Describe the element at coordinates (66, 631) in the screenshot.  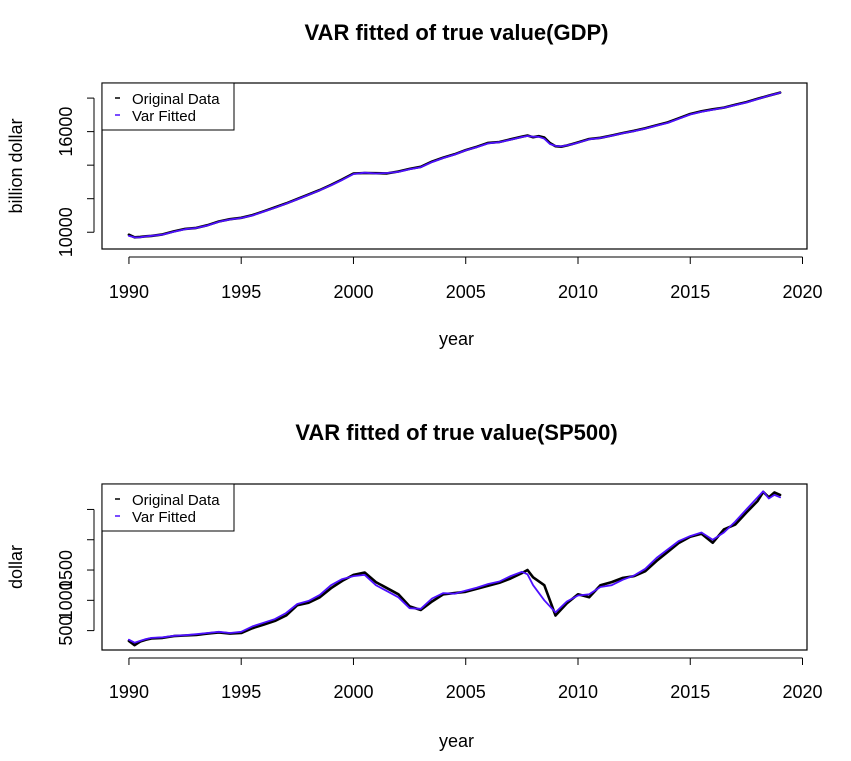
I see `y-tick-label: 500` at that location.